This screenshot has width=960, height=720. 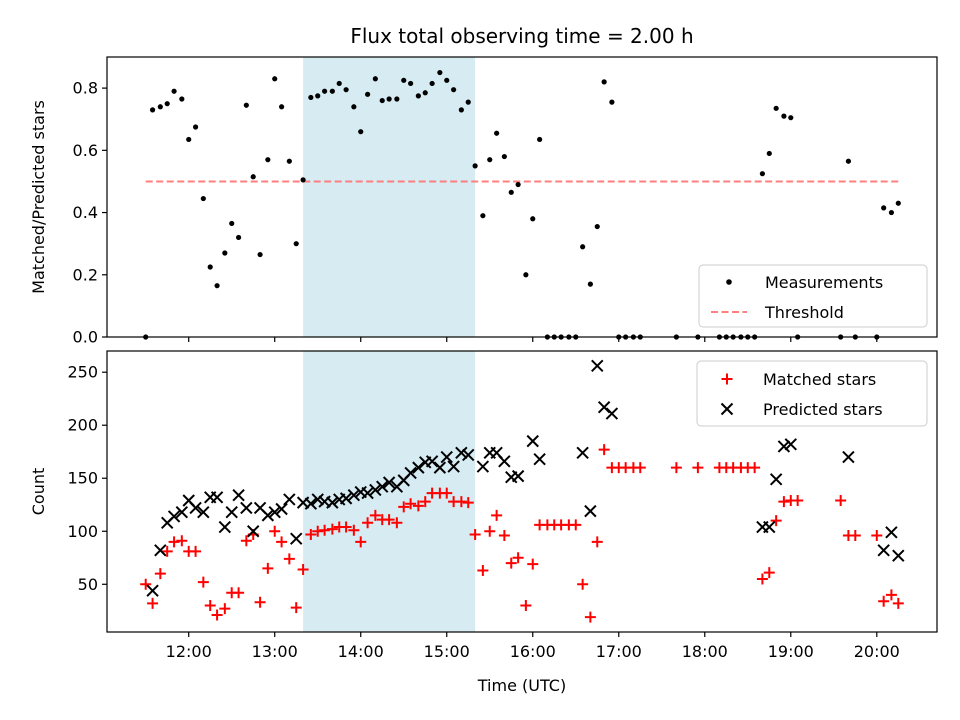 I want to click on ratio-legend: Measurements Threshold, so click(x=813, y=296).